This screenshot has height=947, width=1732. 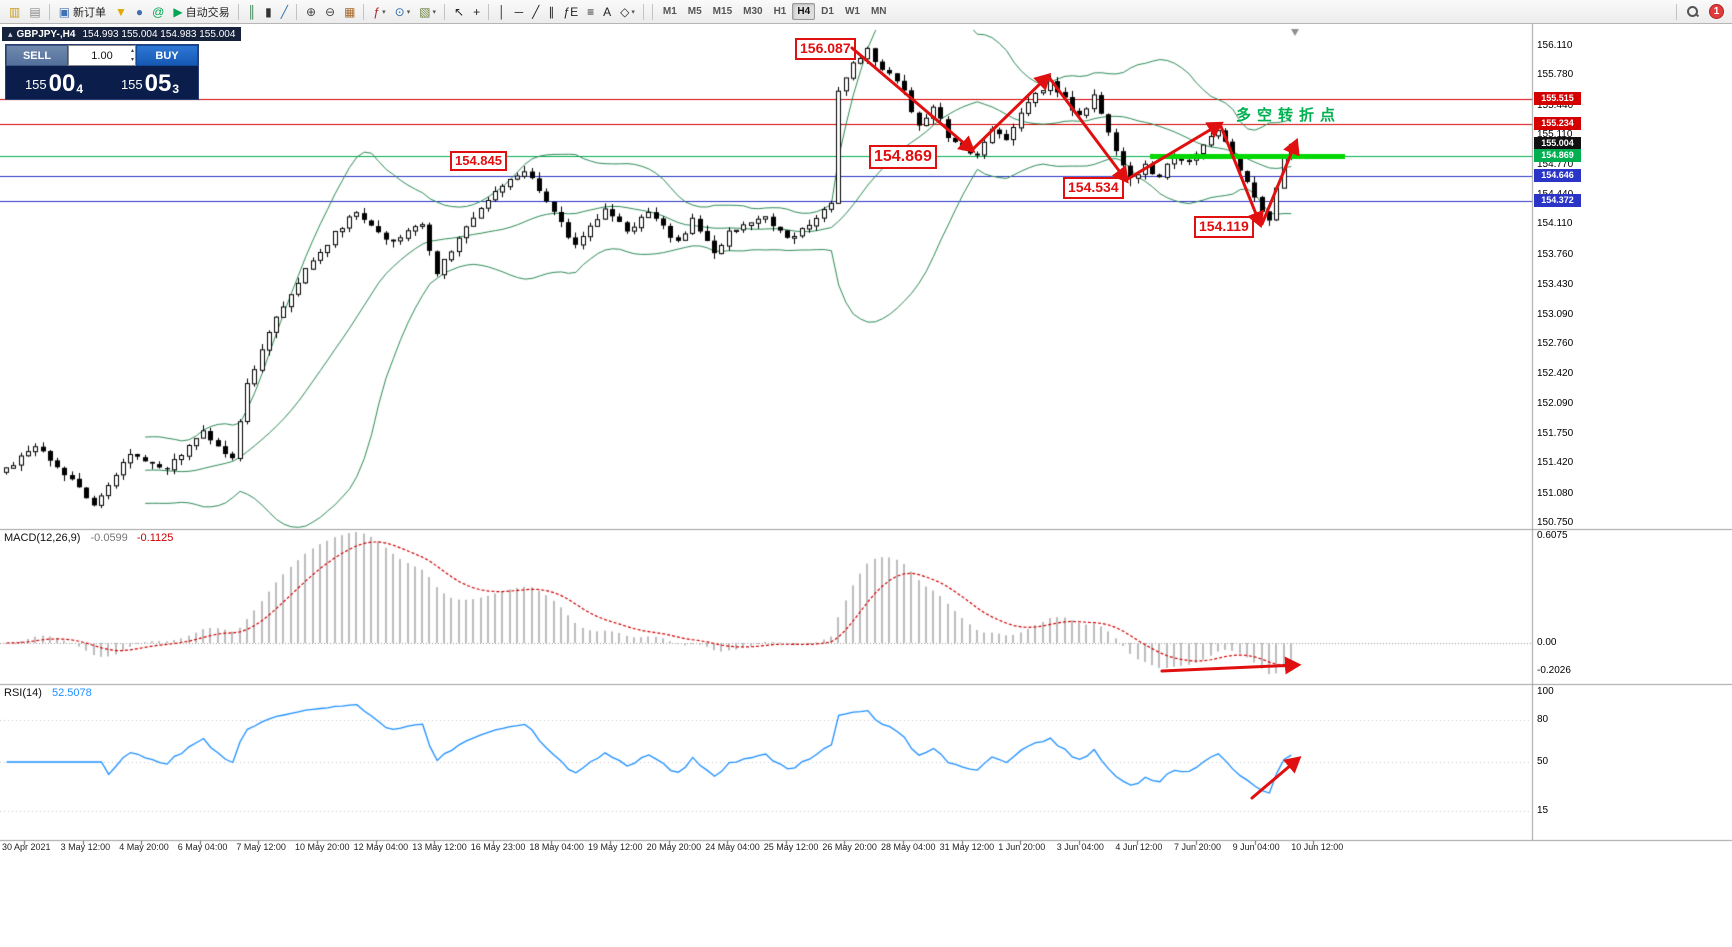 What do you see at coordinates (879, 11) in the screenshot?
I see `timeframe-mn-button: MN` at bounding box center [879, 11].